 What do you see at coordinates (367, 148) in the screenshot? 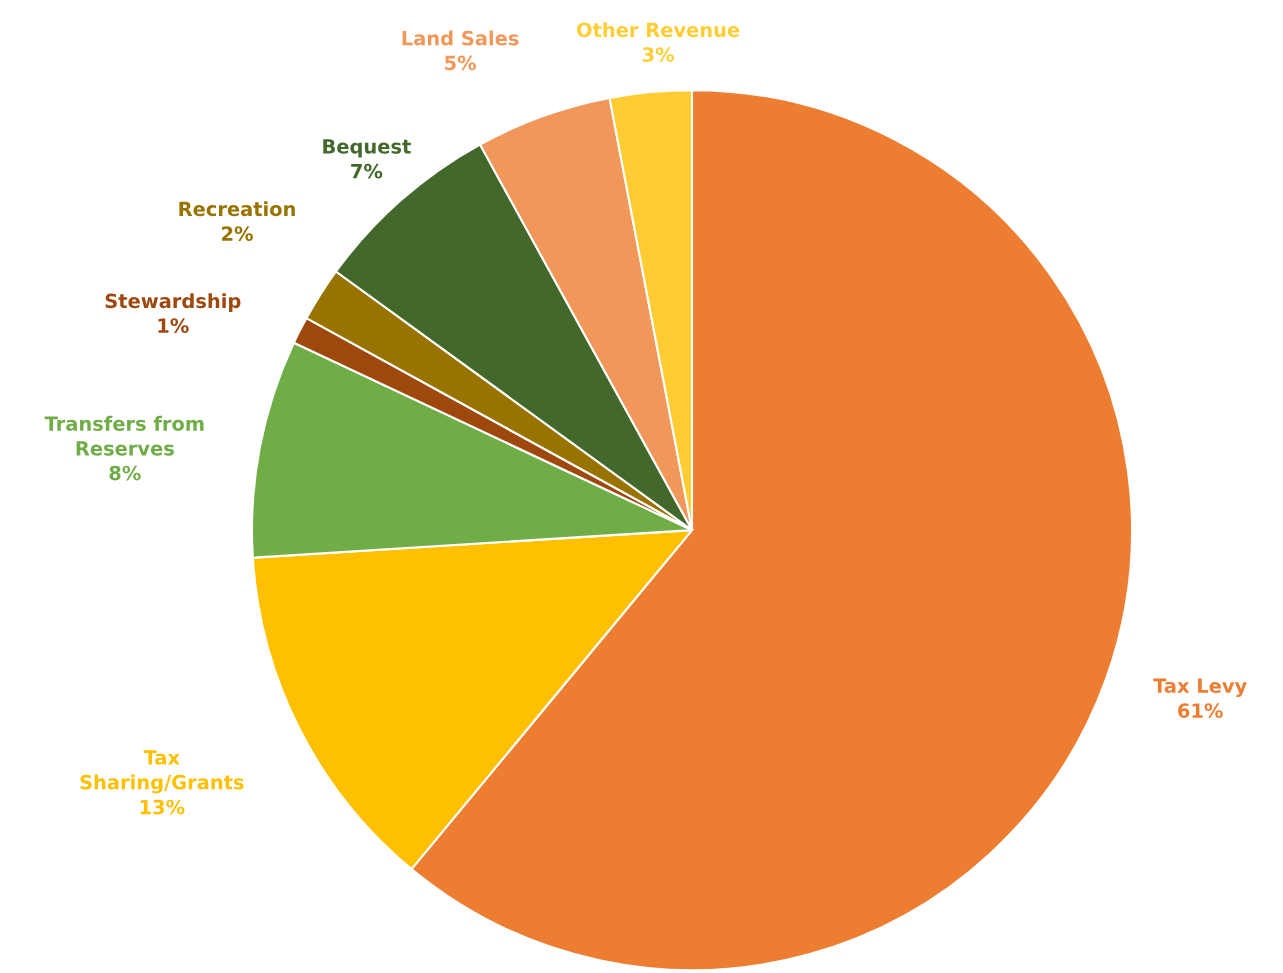
I see `slice-label: Bequest` at bounding box center [367, 148].